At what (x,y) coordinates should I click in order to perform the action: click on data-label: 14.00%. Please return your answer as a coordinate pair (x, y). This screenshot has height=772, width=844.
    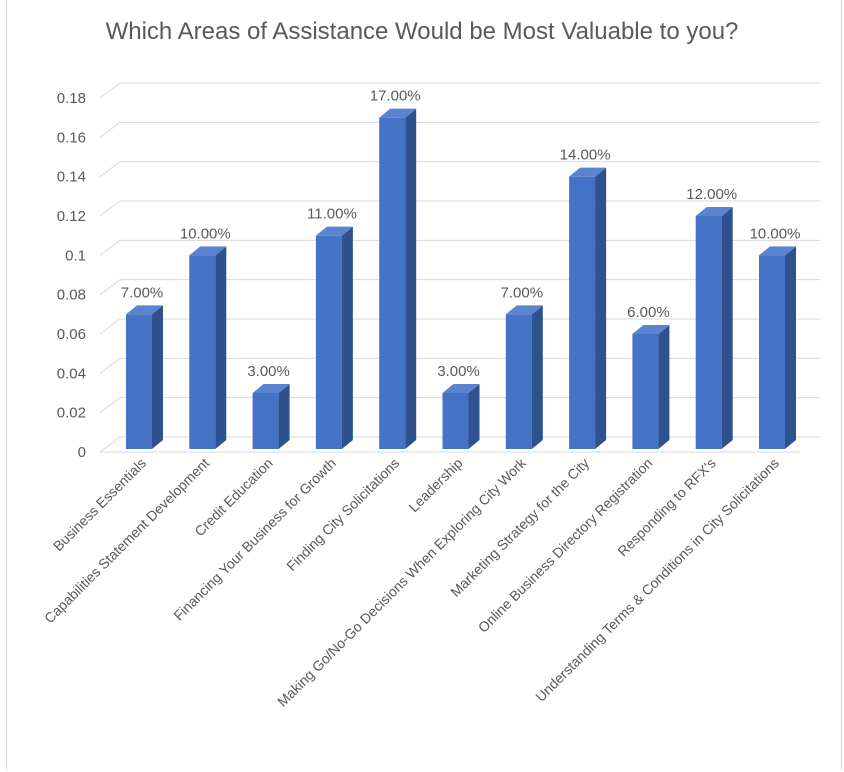
    Looking at the image, I should click on (585, 155).